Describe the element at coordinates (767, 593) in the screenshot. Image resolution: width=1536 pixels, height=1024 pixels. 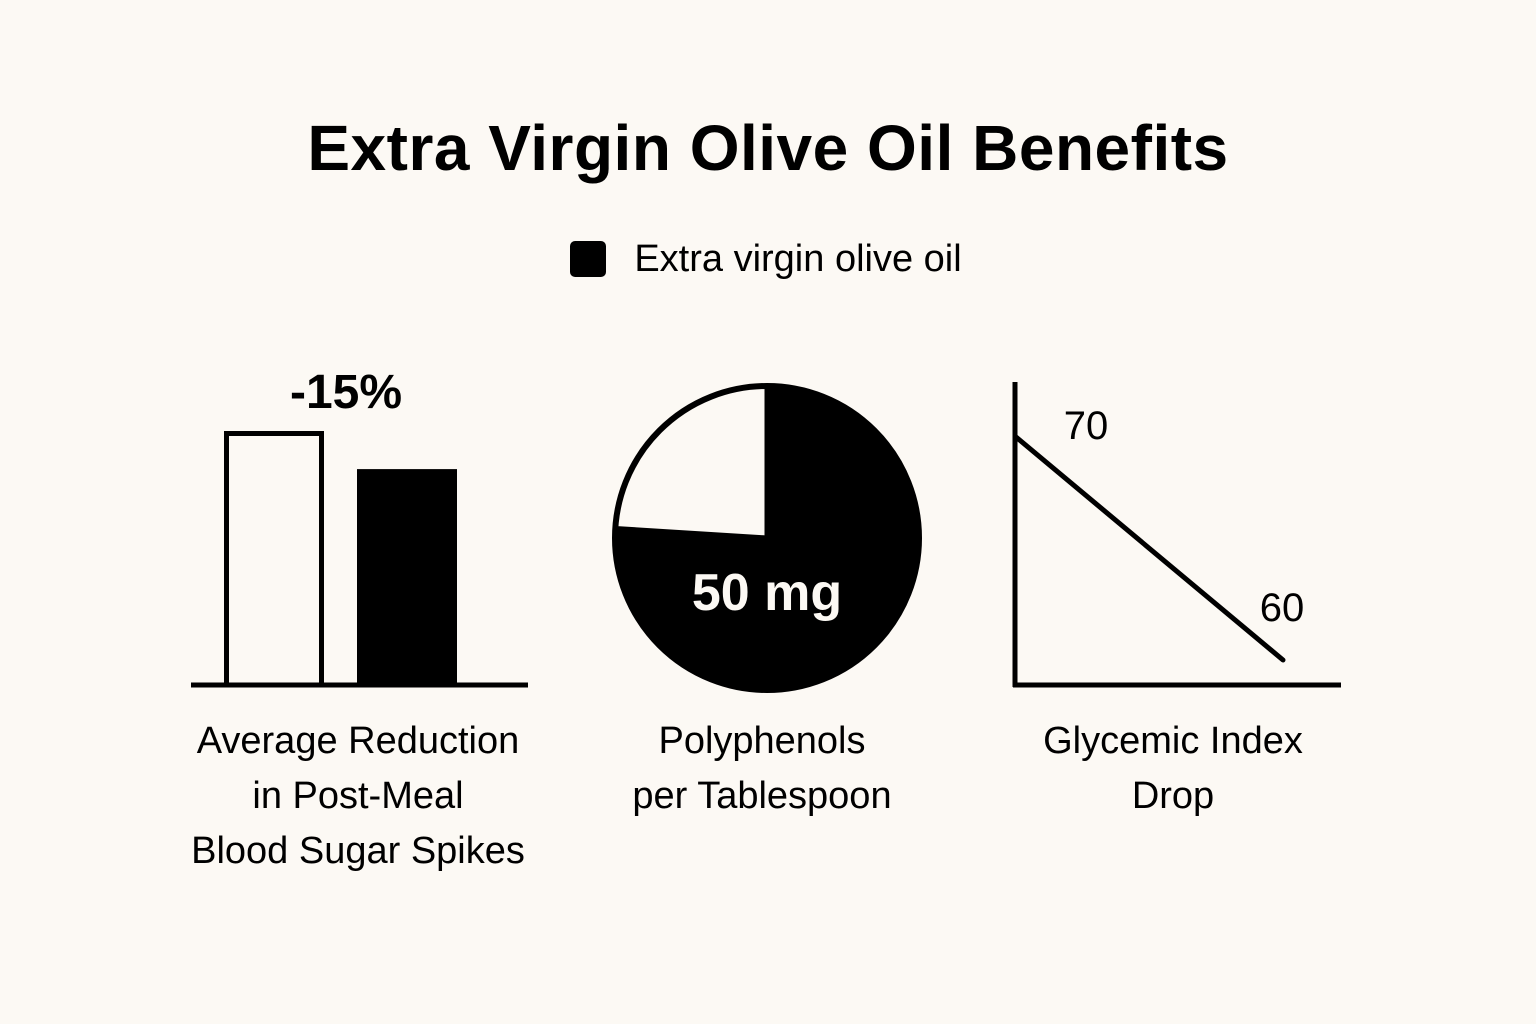
I see `pie-center-label: 50 mg` at that location.